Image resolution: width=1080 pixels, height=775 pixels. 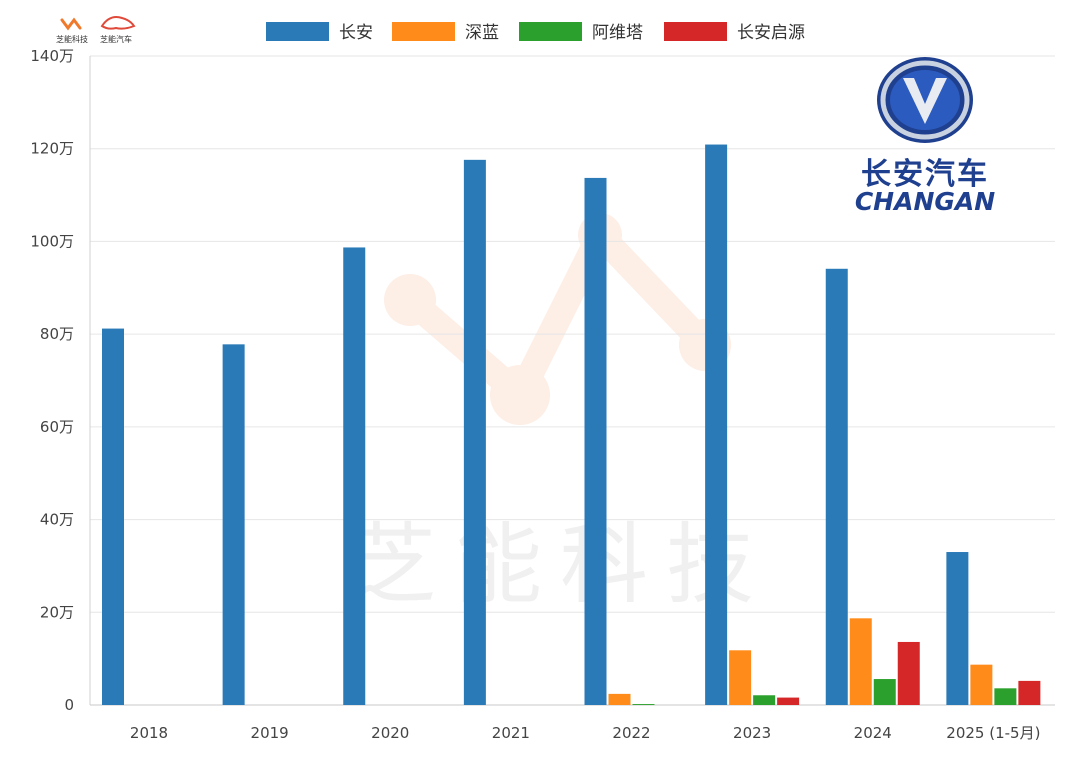 What do you see at coordinates (71, 24) in the screenshot?
I see `zhineng-tech-logo-icon` at bounding box center [71, 24].